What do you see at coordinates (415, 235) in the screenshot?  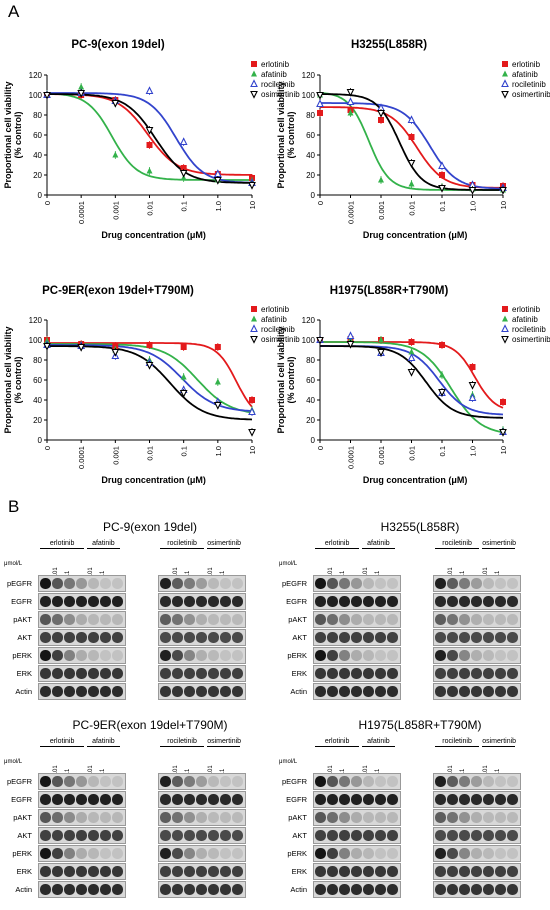 I see `x-axis-label: Drug concentration (μM)` at bounding box center [415, 235].